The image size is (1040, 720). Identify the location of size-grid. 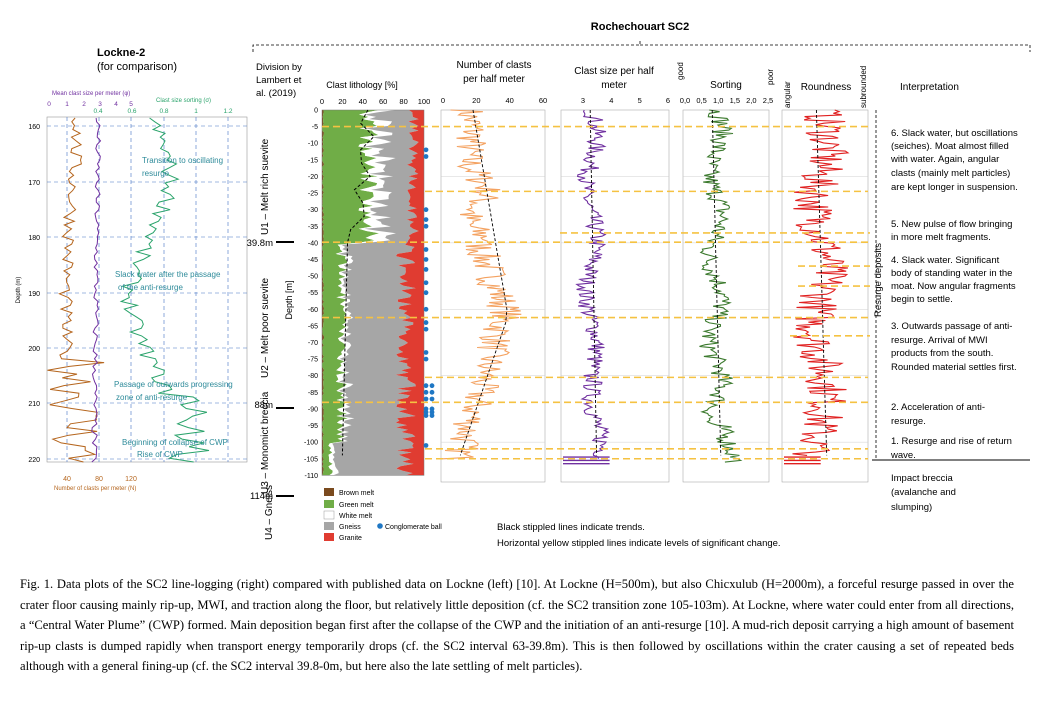
(615, 287).